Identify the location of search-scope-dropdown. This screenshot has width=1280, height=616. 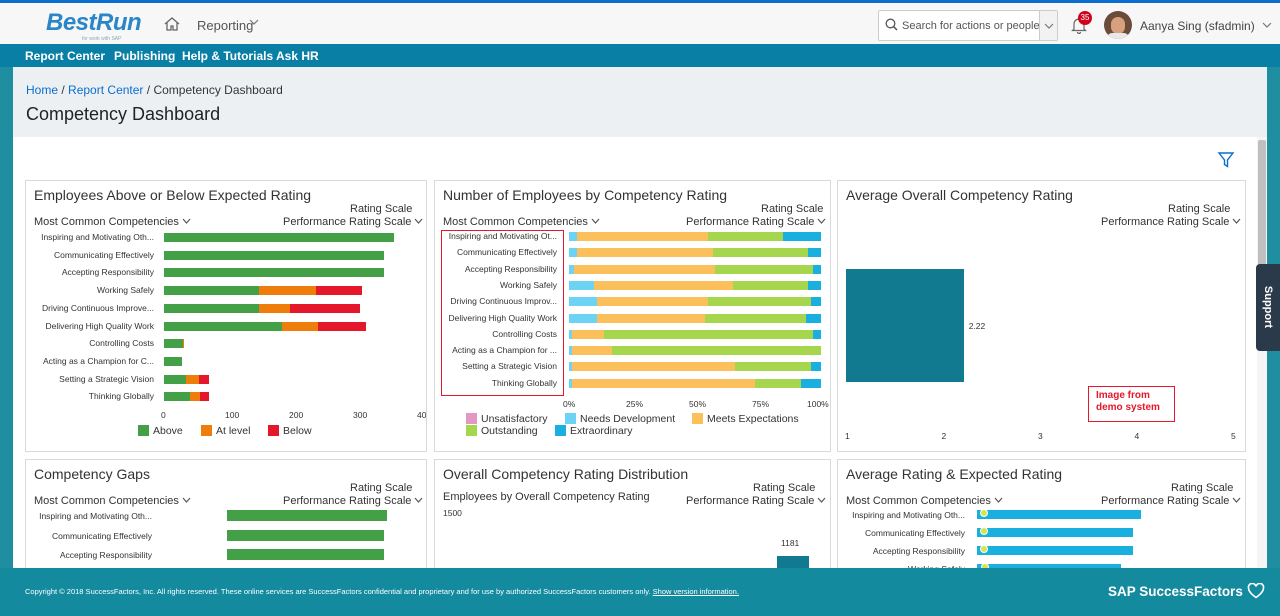
(1048, 25).